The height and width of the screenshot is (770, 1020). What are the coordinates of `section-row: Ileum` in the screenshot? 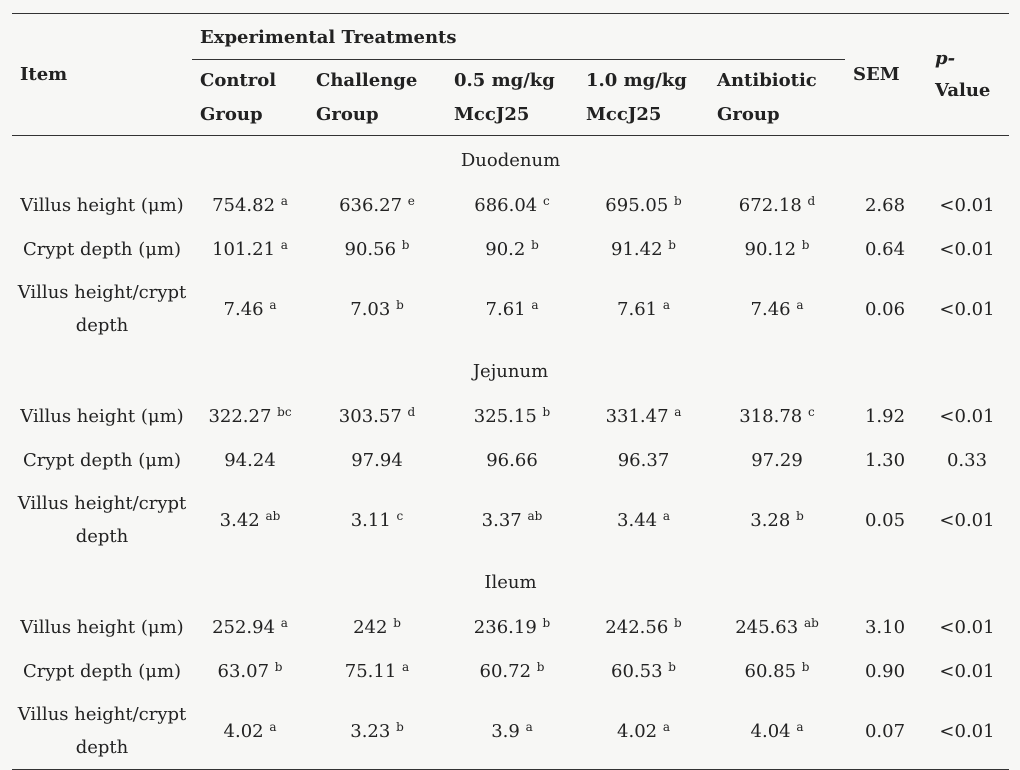 It's located at (510, 581).